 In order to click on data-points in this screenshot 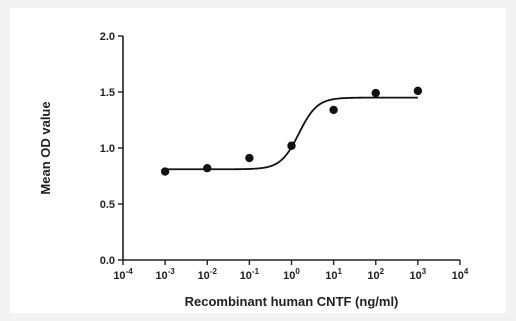, I will do `click(291, 131)`.